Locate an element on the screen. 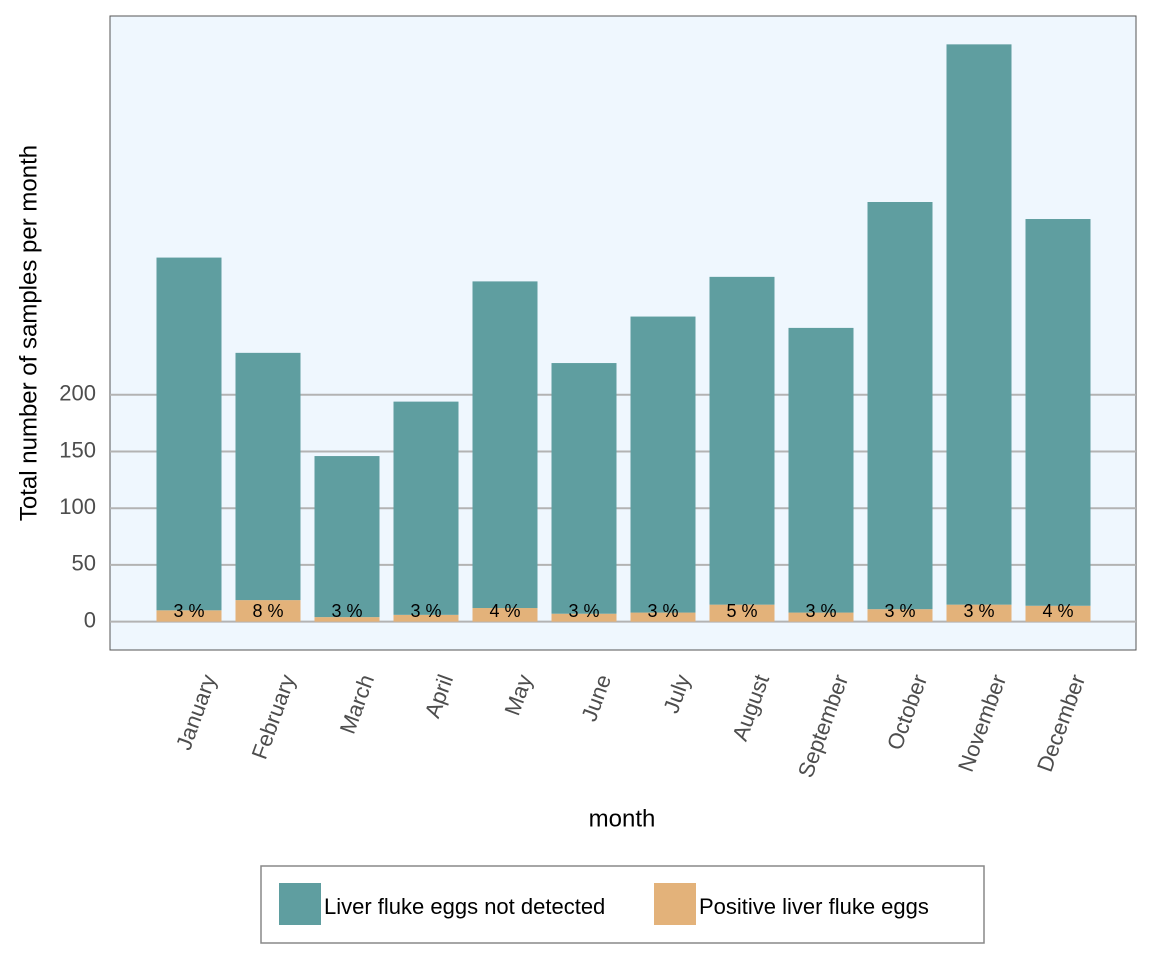 The width and height of the screenshot is (1152, 960). percent-label: 5 % is located at coordinates (741, 611).